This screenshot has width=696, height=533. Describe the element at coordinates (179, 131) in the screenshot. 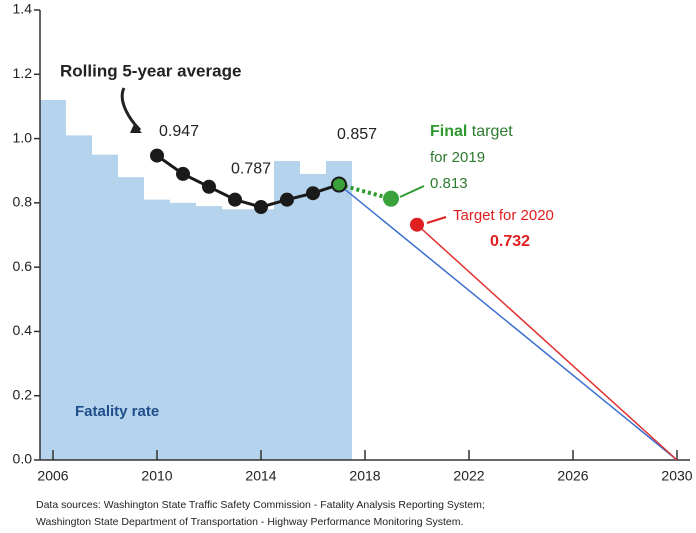

I see `data-label: 0.947` at that location.